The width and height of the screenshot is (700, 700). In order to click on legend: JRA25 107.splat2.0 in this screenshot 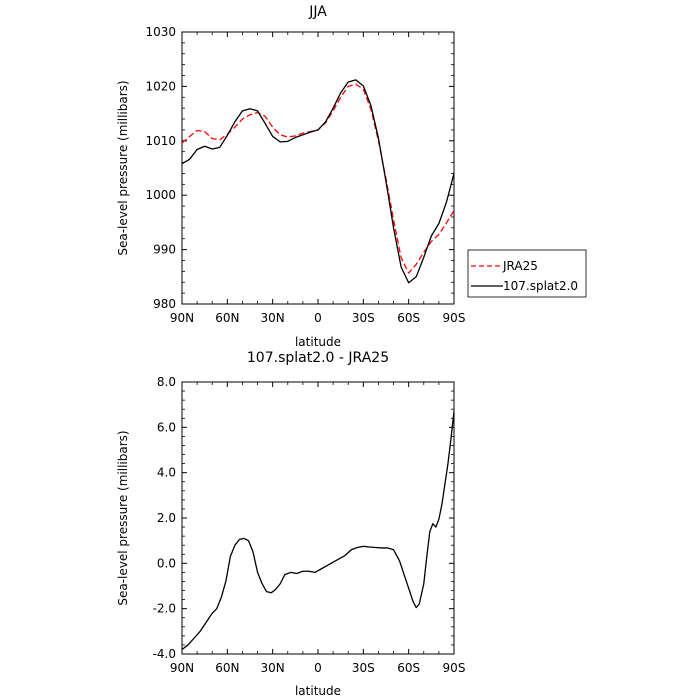, I will do `click(527, 273)`.